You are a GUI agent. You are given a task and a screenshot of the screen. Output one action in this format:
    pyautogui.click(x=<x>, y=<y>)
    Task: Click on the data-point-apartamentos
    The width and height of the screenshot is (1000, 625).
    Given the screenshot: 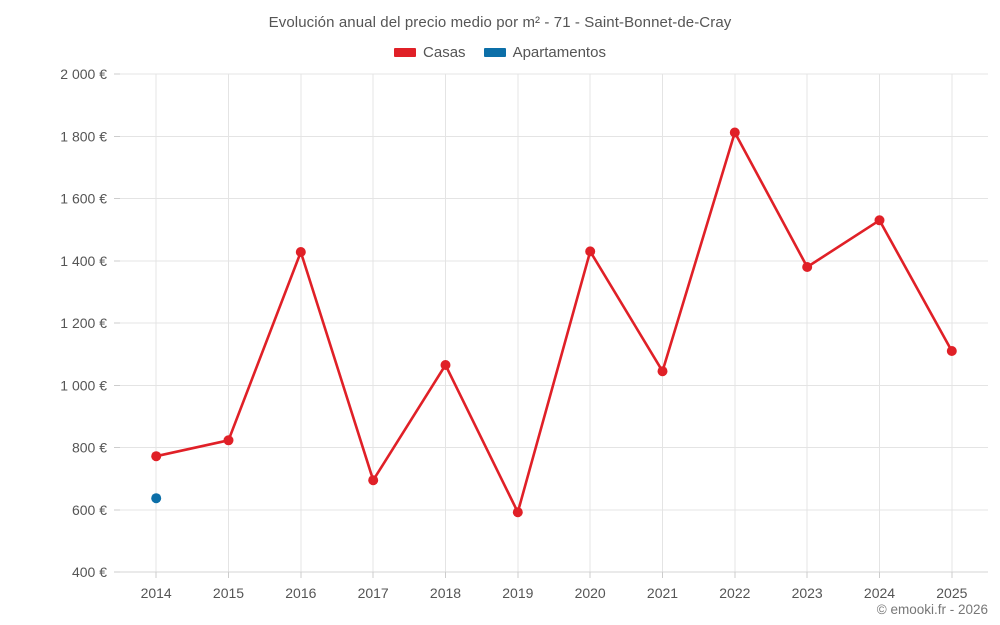 What is the action you would take?
    pyautogui.click(x=156, y=498)
    